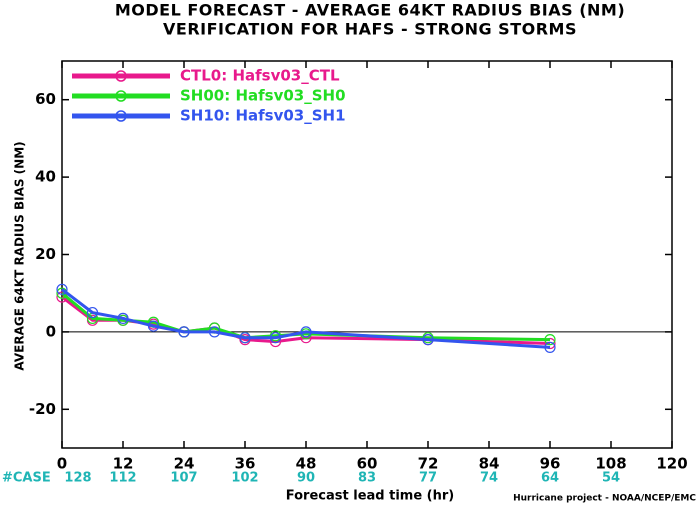 Image resolution: width=700 pixels, height=506 pixels. What do you see at coordinates (370, 496) in the screenshot?
I see `x-axis-label: Forecast lead time (hr)` at bounding box center [370, 496].